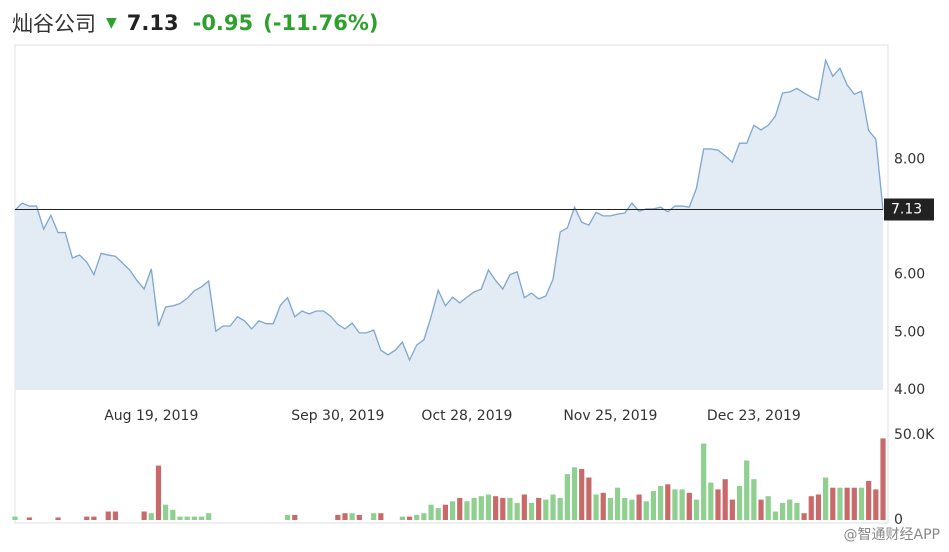  I want to click on x-tick-label: Aug 19, 2019, so click(151, 416).